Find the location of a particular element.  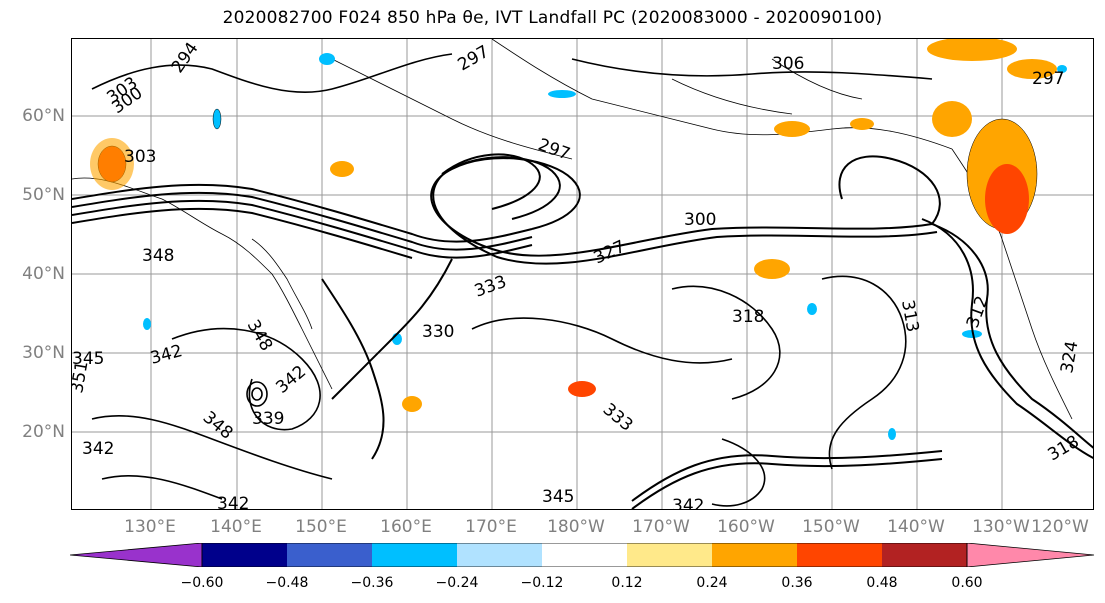

lon-label: 140°W is located at coordinates (916, 527).